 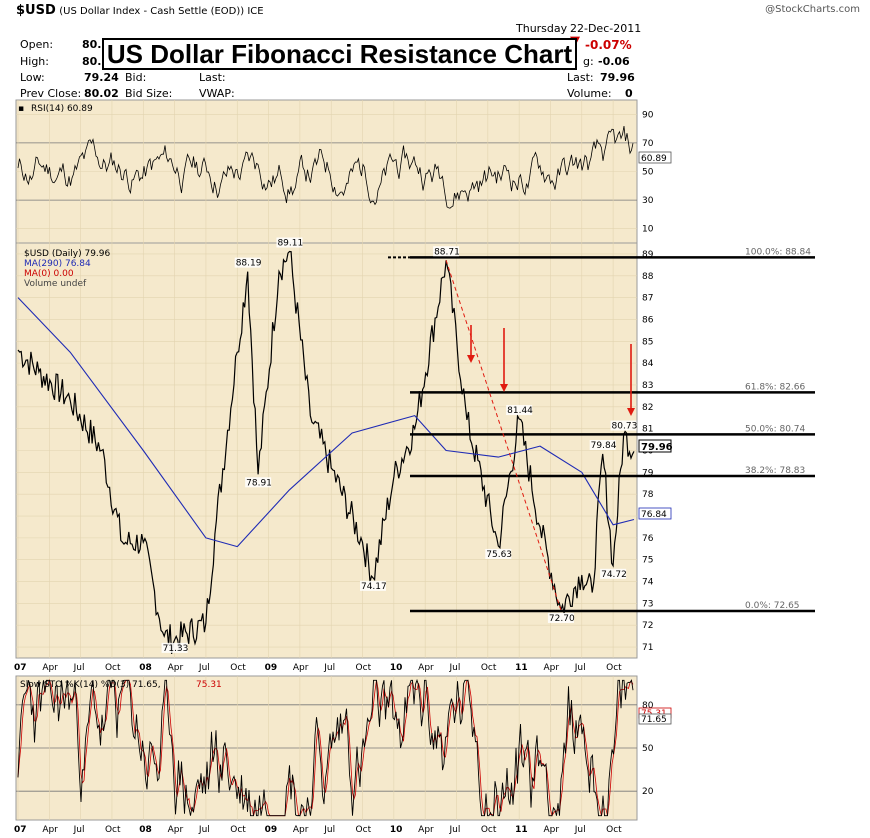 I want to click on bid-label: Bid:, so click(x=136, y=77).